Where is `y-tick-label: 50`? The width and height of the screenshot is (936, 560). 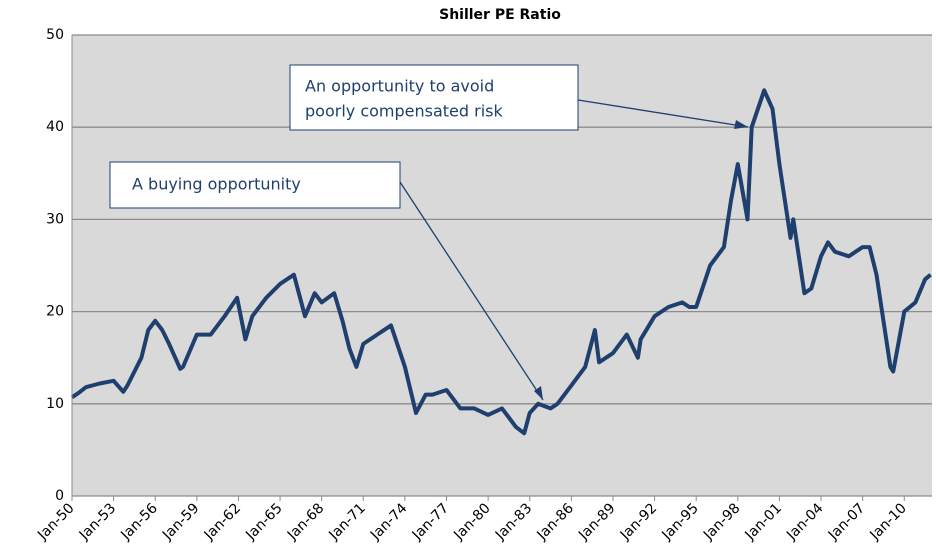 y-tick-label: 50 is located at coordinates (55, 35).